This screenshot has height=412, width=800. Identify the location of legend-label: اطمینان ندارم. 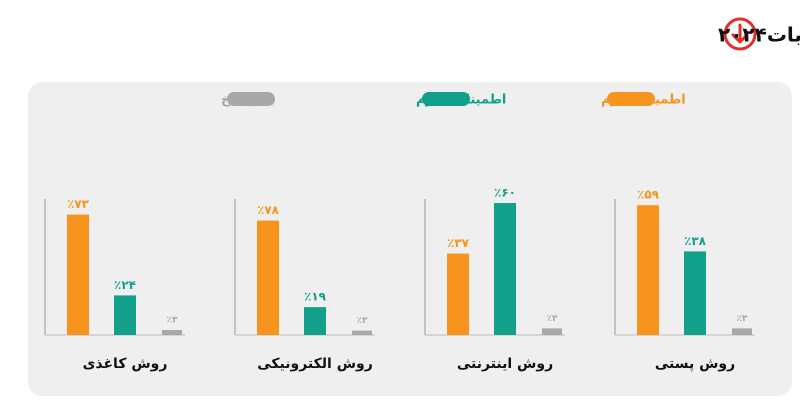
(461, 100).